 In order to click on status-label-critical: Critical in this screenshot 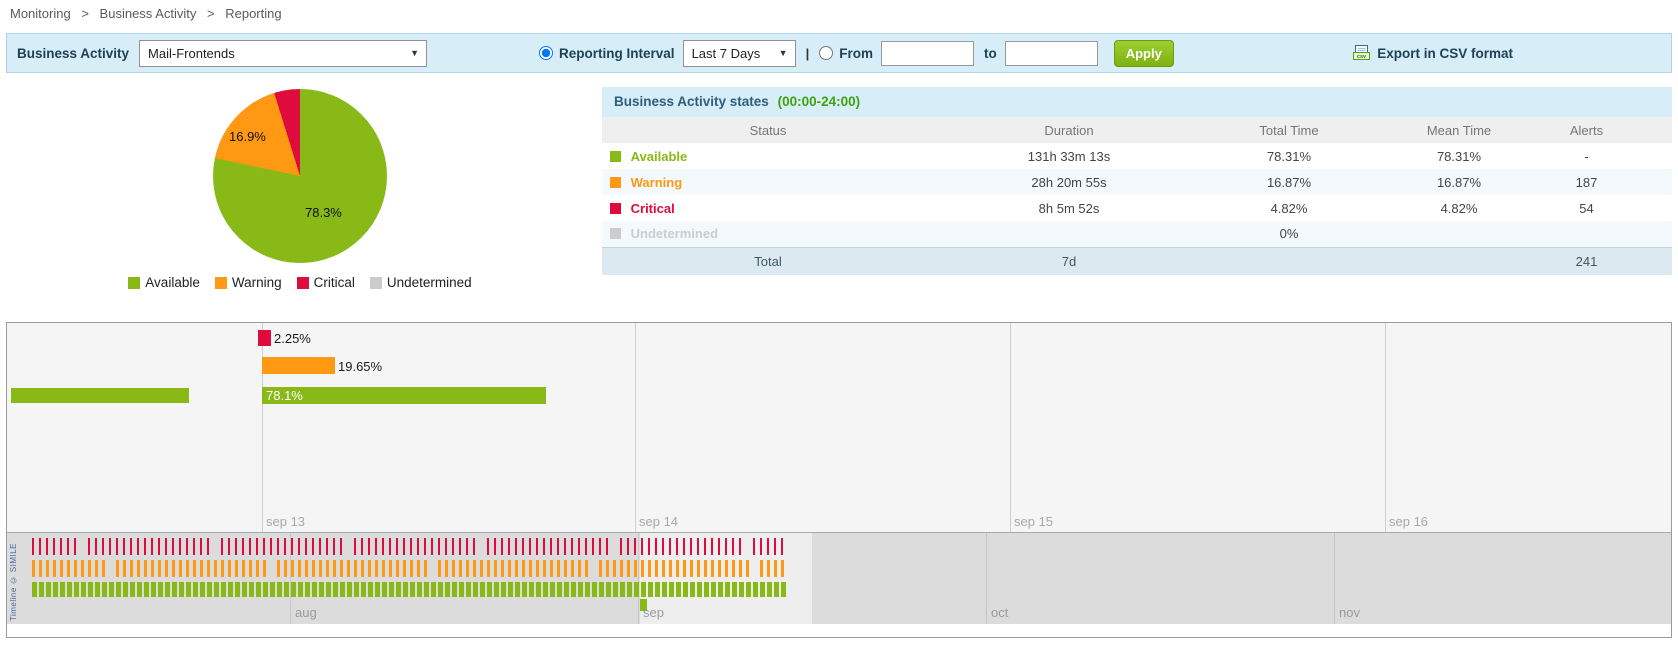, I will do `click(652, 208)`.